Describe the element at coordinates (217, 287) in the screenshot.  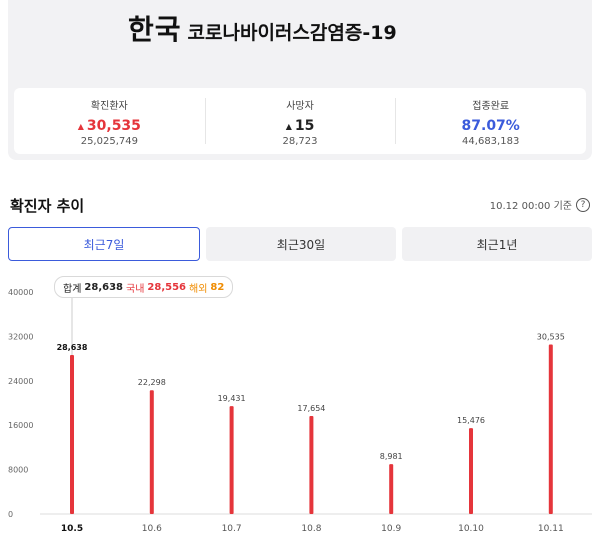
I see `tooltip-overseas-value: 82` at that location.